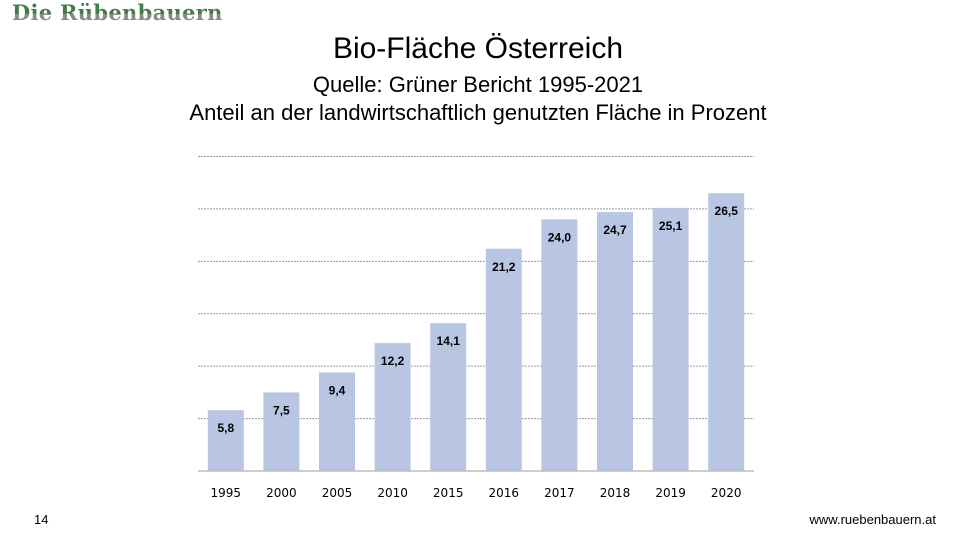 This screenshot has height=536, width=956. I want to click on x-tick-label: 2020, so click(726, 493).